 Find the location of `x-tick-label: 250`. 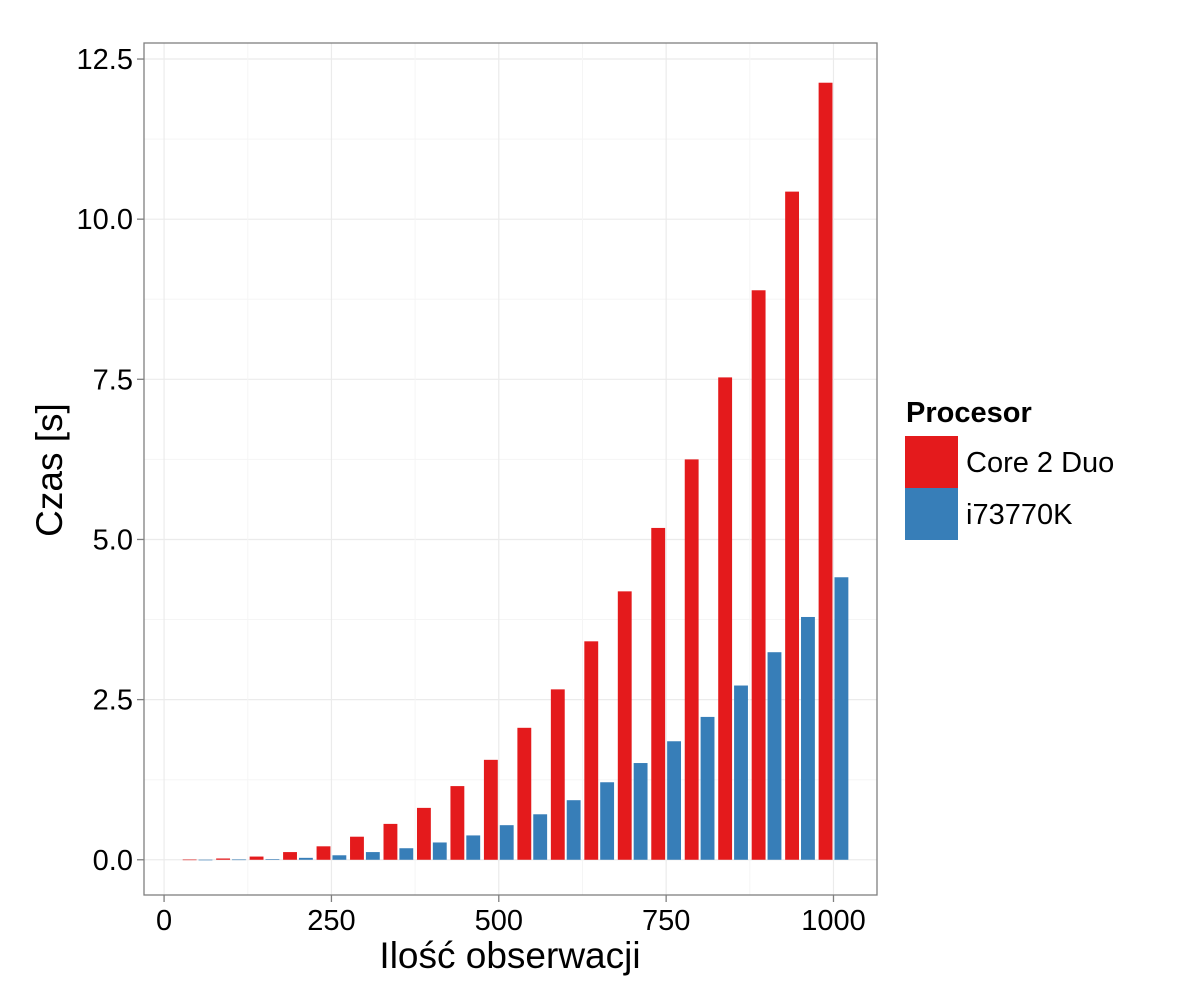

x-tick-label: 250 is located at coordinates (331, 921).